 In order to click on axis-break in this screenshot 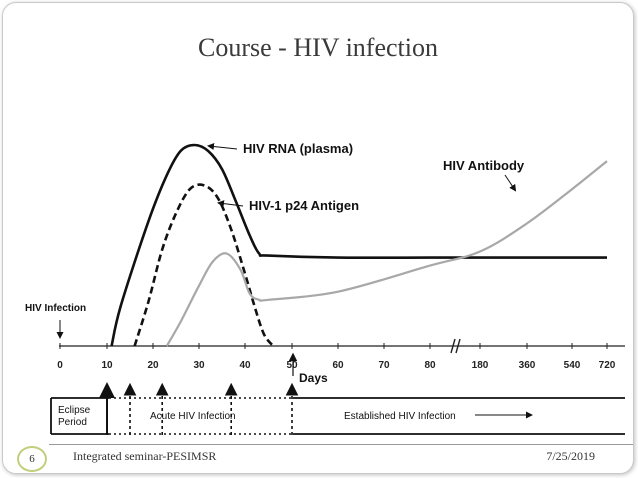, I will do `click(455, 346)`.